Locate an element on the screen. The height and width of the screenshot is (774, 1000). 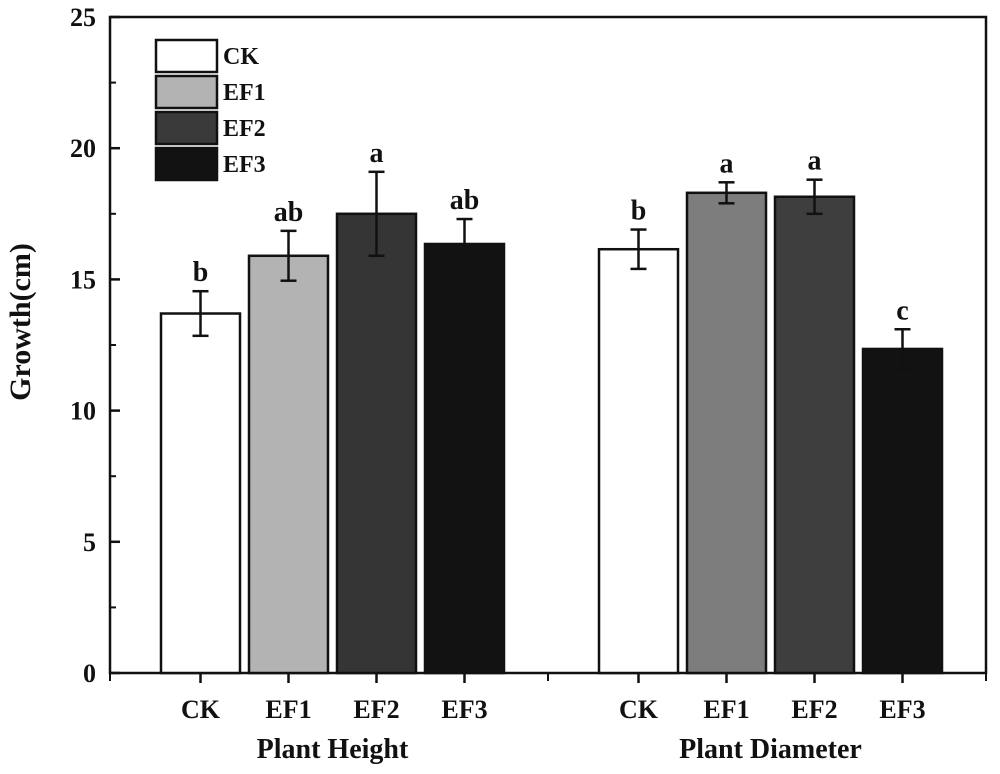
y-tick-label: 20 is located at coordinates (83, 148).